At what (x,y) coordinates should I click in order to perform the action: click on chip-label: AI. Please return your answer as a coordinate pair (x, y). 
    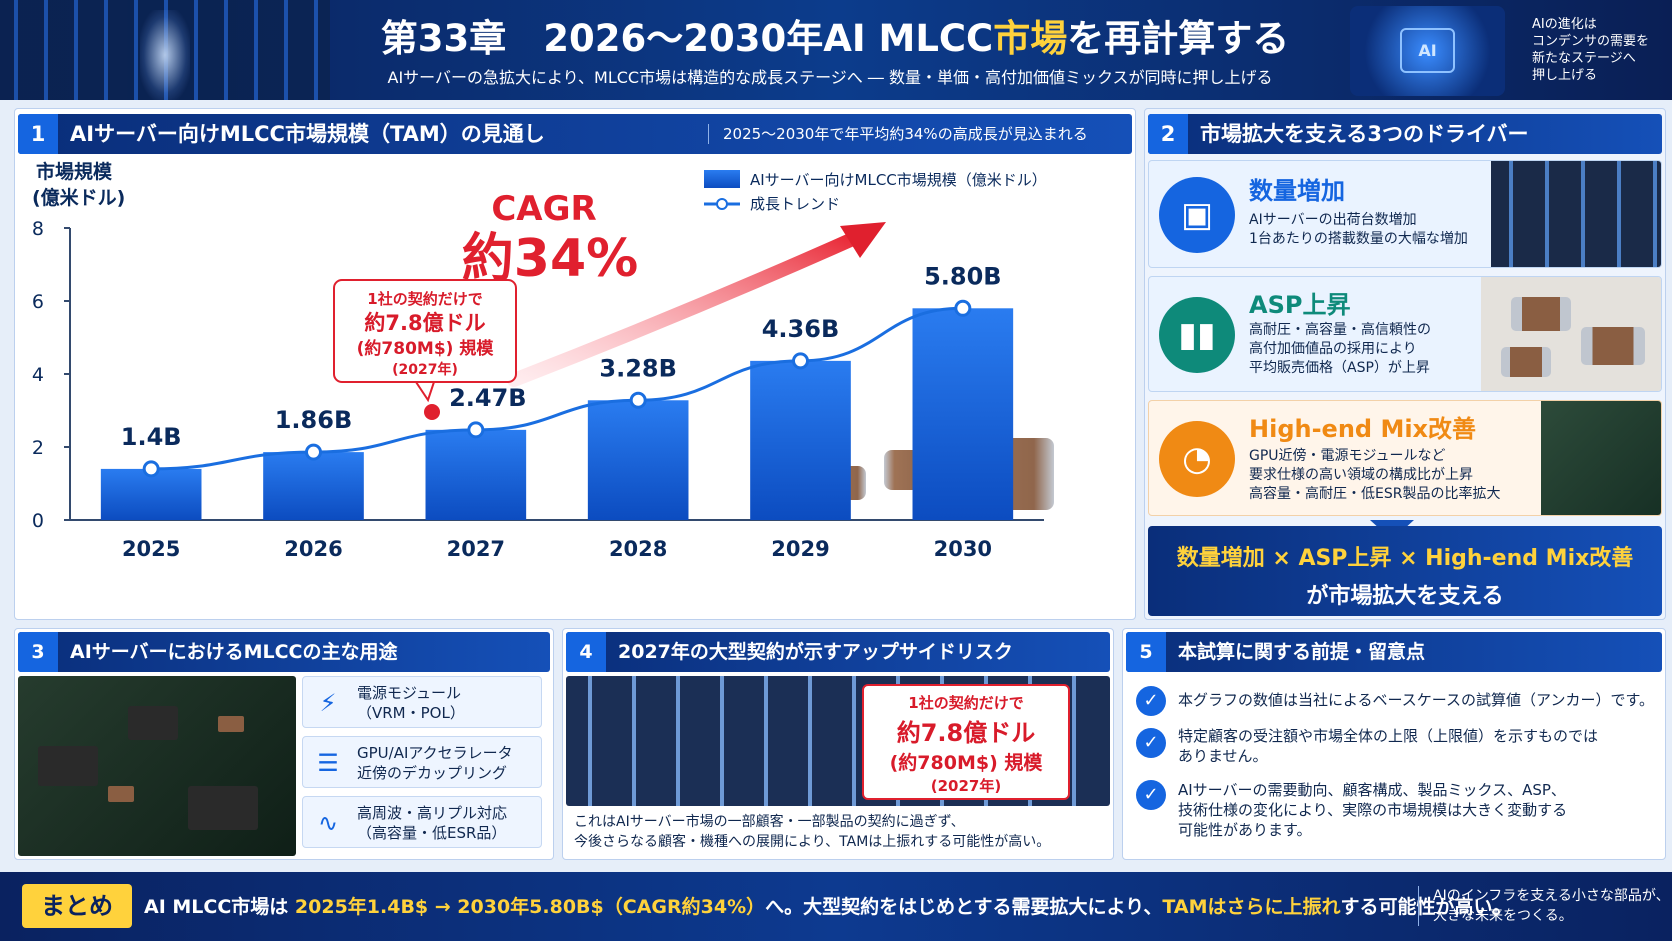
    Looking at the image, I should click on (1427, 50).